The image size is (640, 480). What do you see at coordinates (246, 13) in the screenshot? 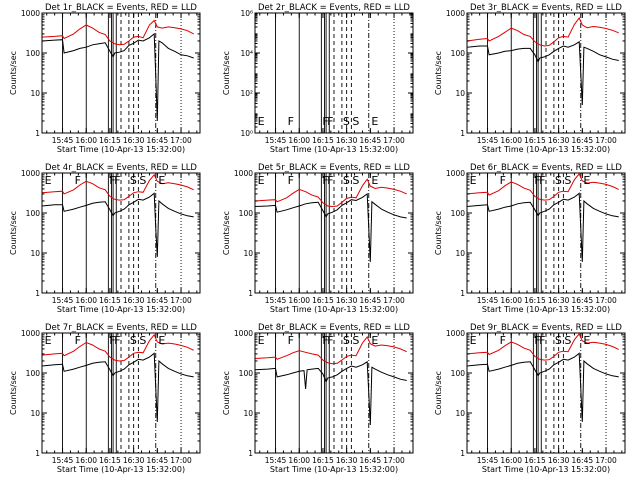
I see `y-tick-label: 10⁶` at bounding box center [246, 13].